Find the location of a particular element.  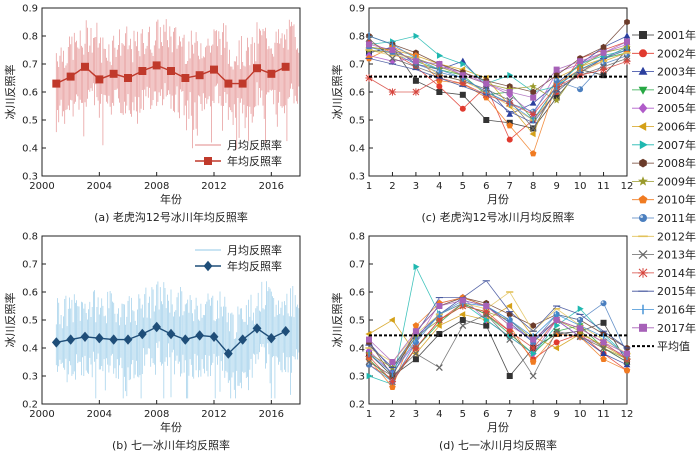

legend-item: 平均值 is located at coordinates (661, 346).